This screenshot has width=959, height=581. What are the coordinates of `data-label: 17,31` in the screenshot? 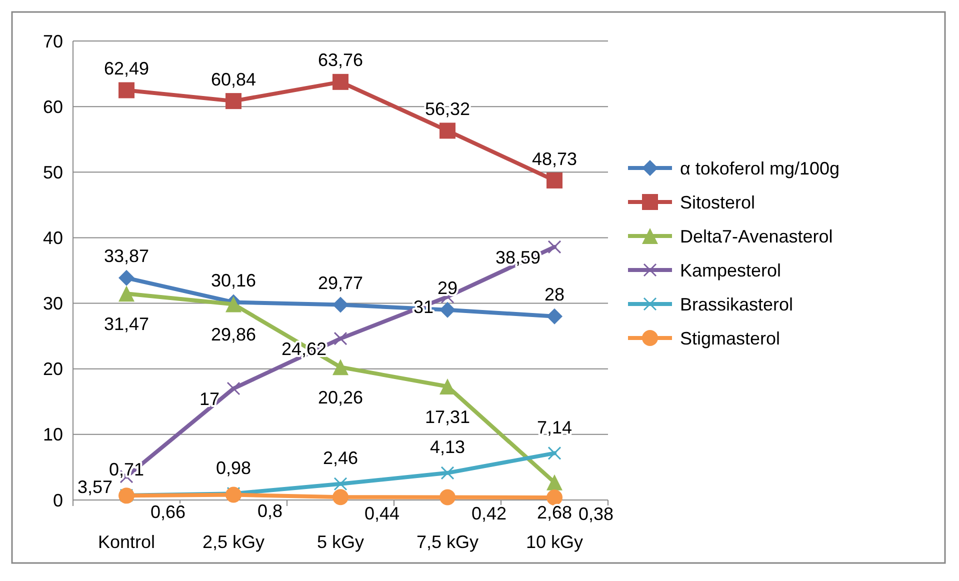 It's located at (447, 416).